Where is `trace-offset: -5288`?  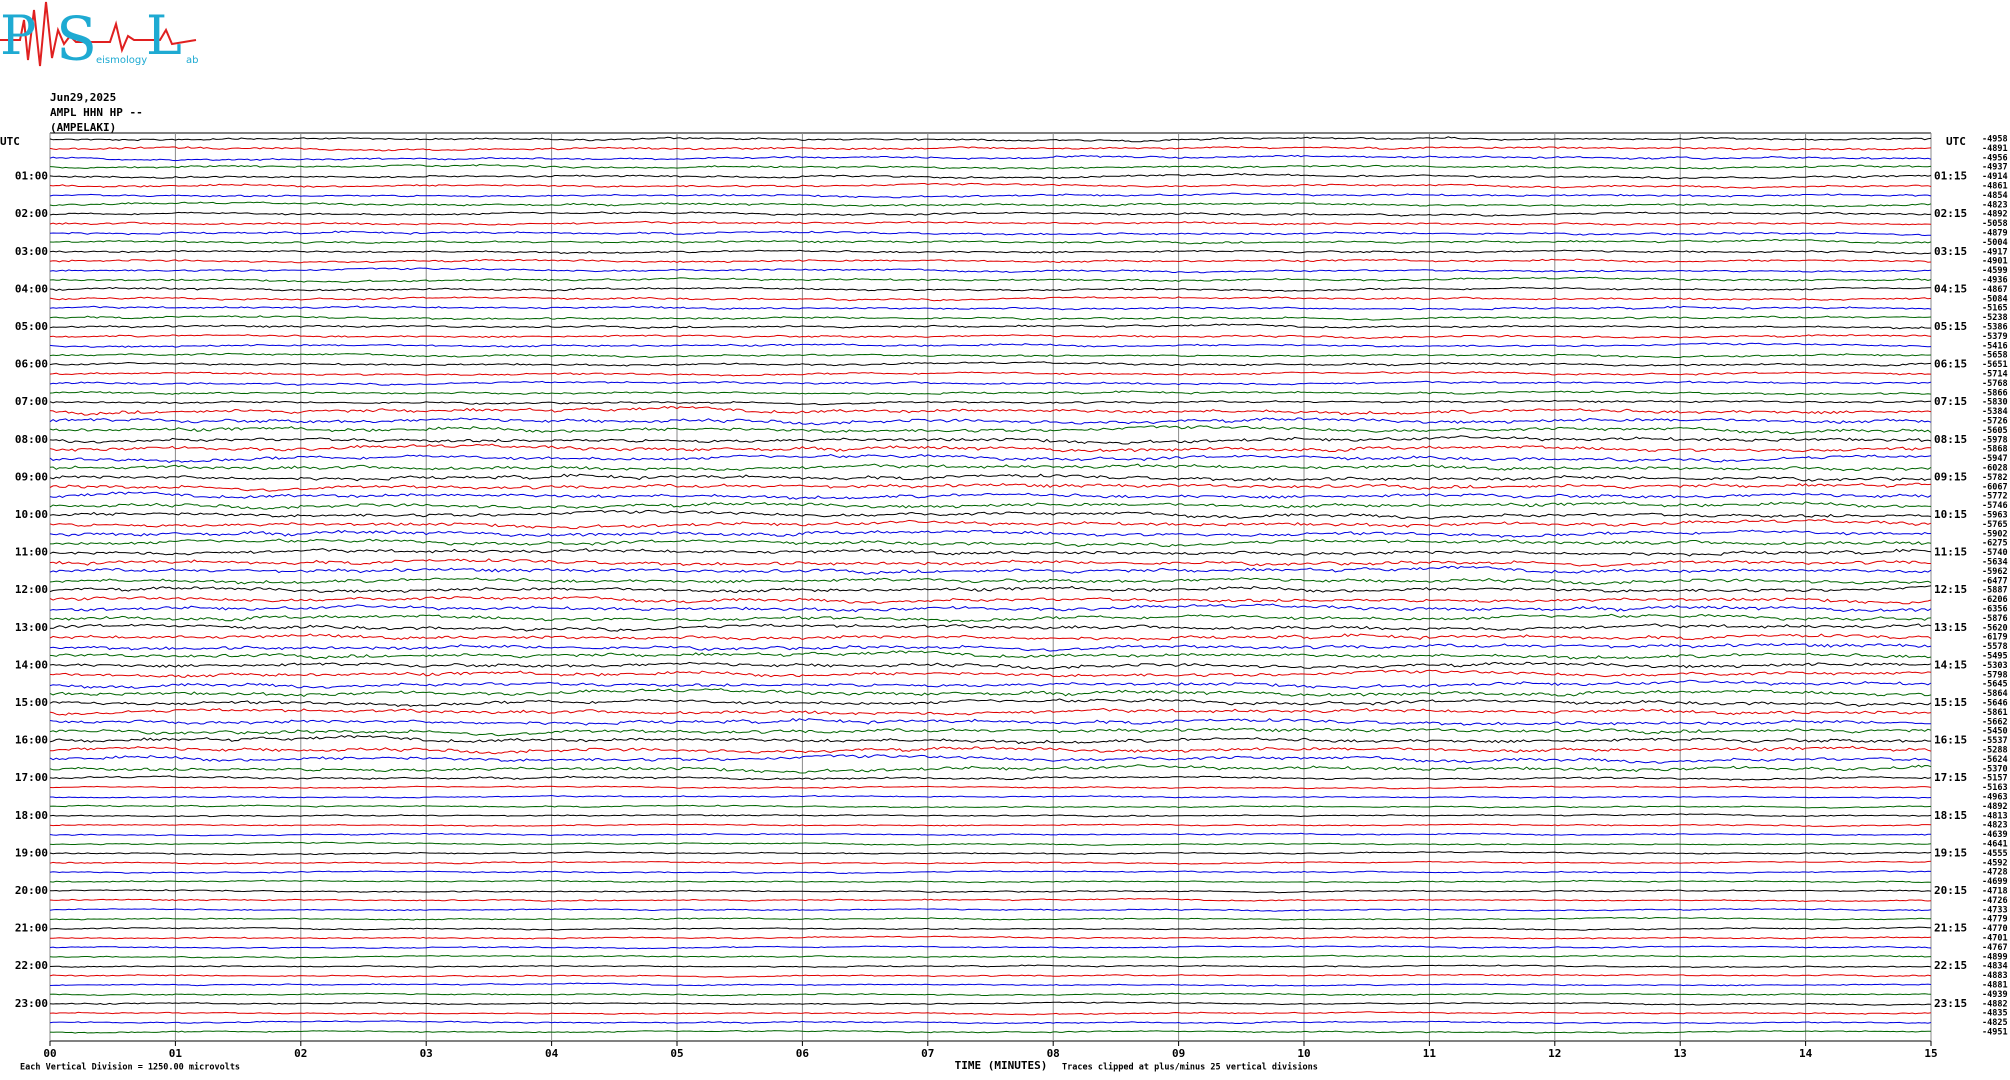
trace-offset: -5288 is located at coordinates (1995, 751).